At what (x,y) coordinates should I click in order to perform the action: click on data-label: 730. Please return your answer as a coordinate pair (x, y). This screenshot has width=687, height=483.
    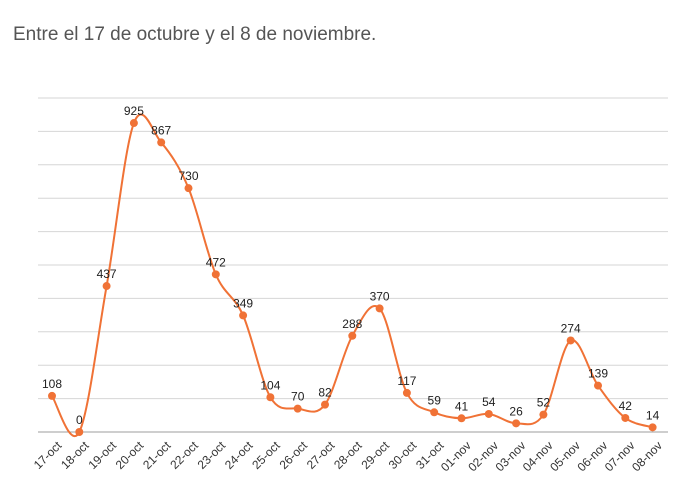
    Looking at the image, I should click on (188, 176).